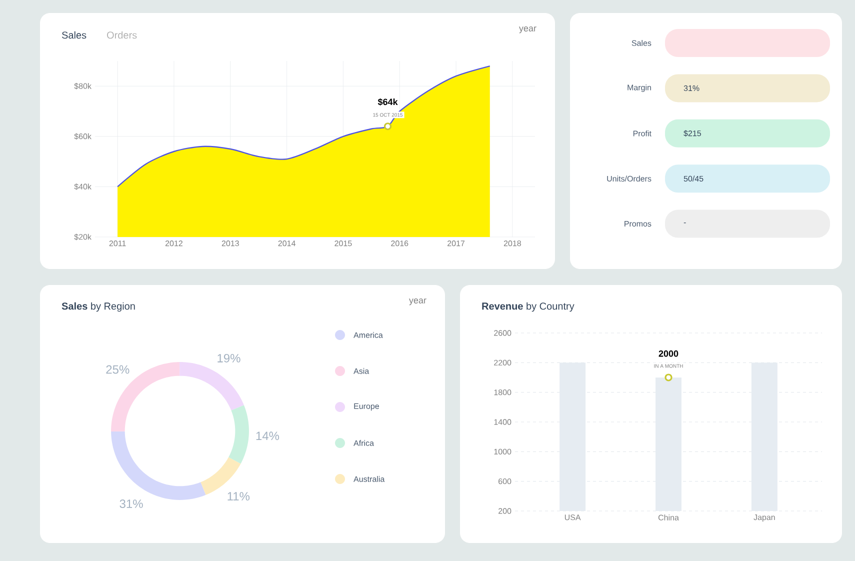 The image size is (855, 561). Describe the element at coordinates (74, 35) in the screenshot. I see `chart-title: Sales` at that location.